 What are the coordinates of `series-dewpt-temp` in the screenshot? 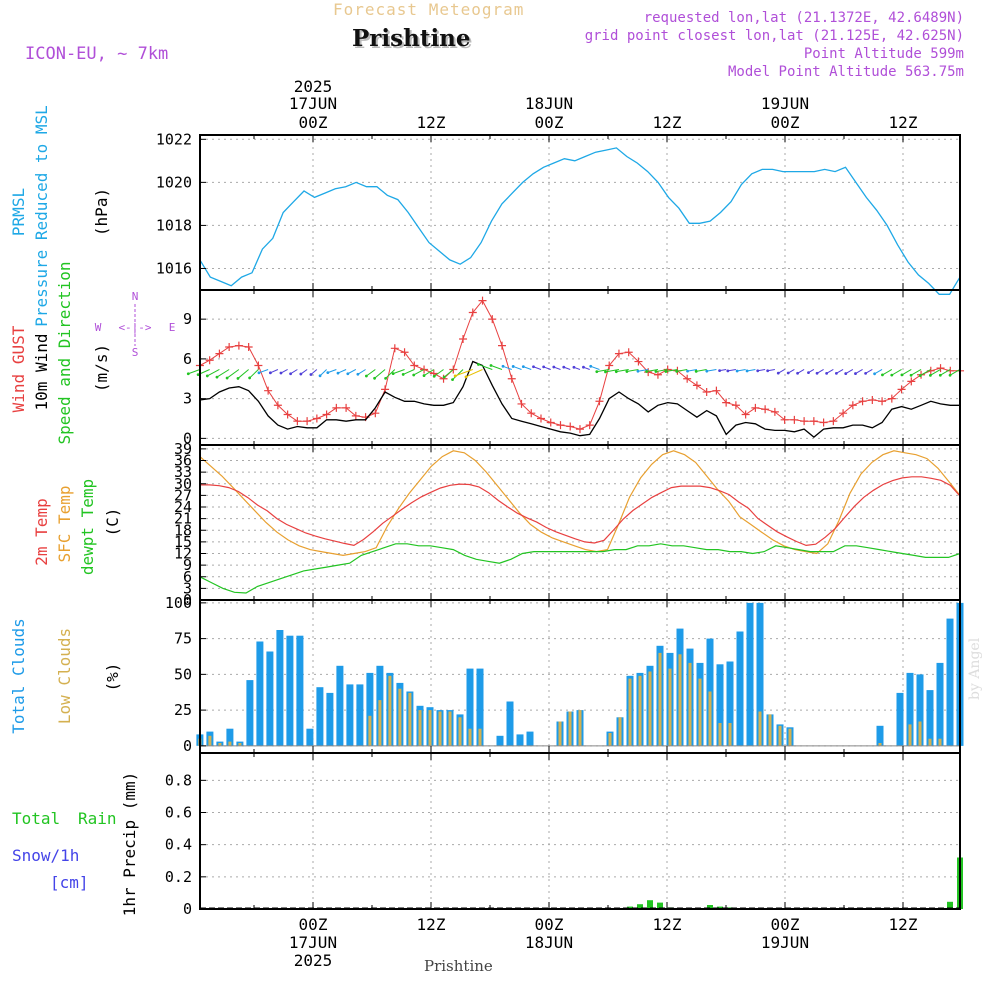 It's located at (580, 568).